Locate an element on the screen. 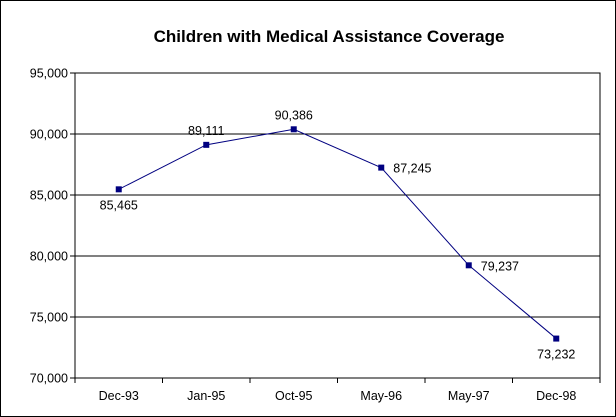 This screenshot has width=616, height=417. y-tick-label: 70,000 is located at coordinates (49, 379).